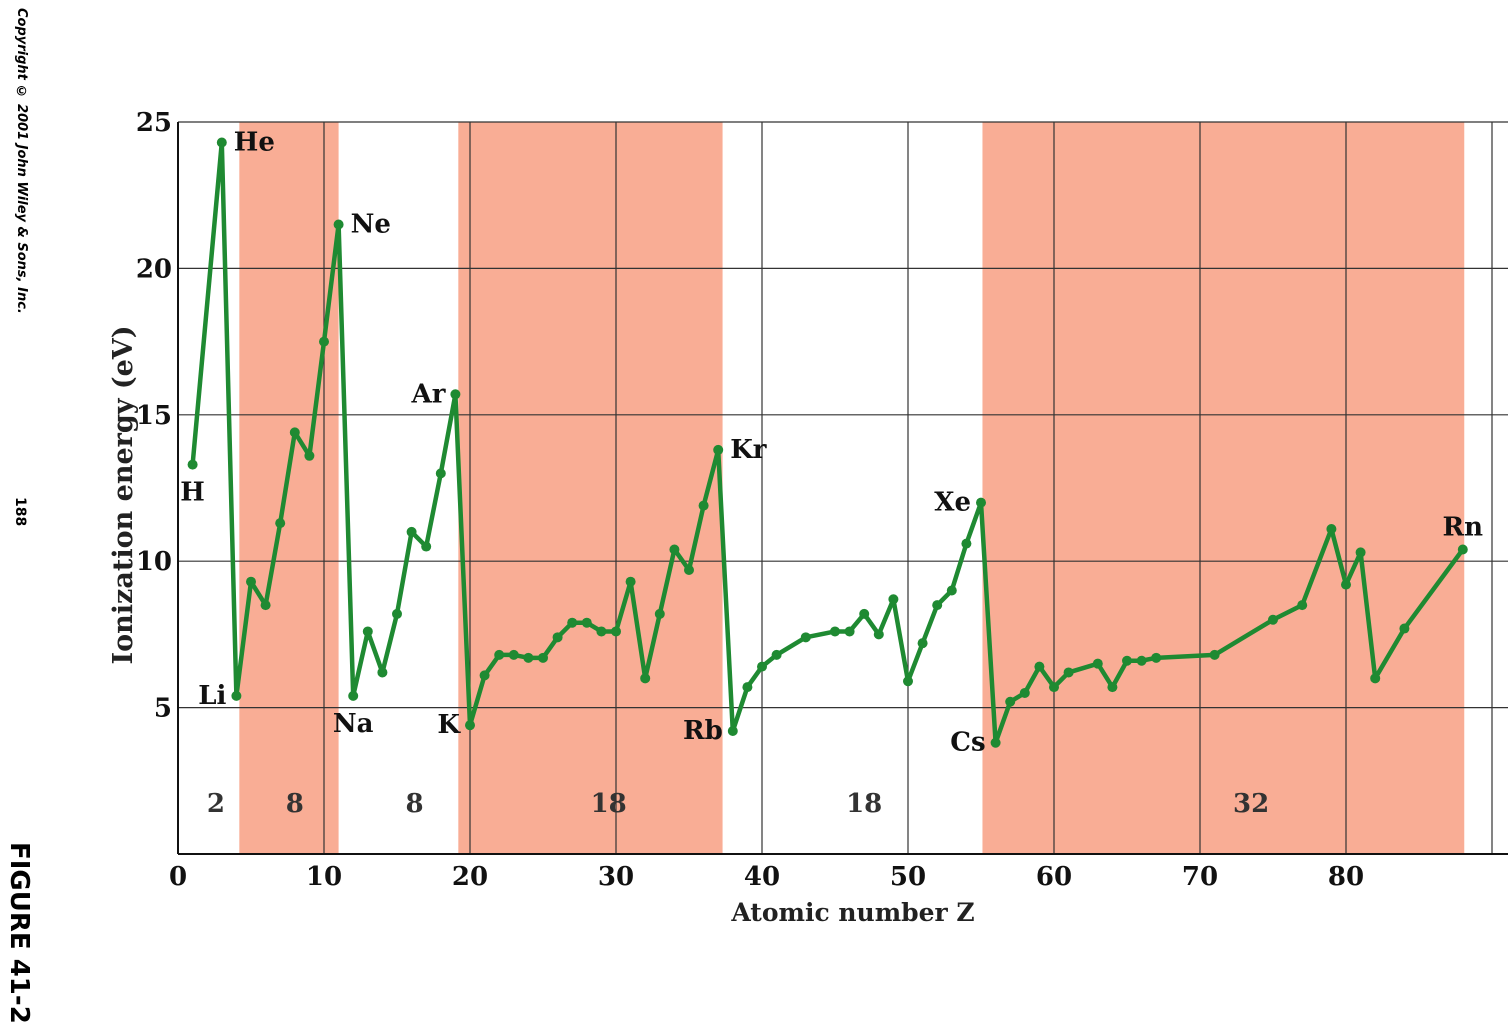 Image resolution: width=1511 pixels, height=1026 pixels. What do you see at coordinates (590, 488) in the screenshot?
I see `period-band` at bounding box center [590, 488].